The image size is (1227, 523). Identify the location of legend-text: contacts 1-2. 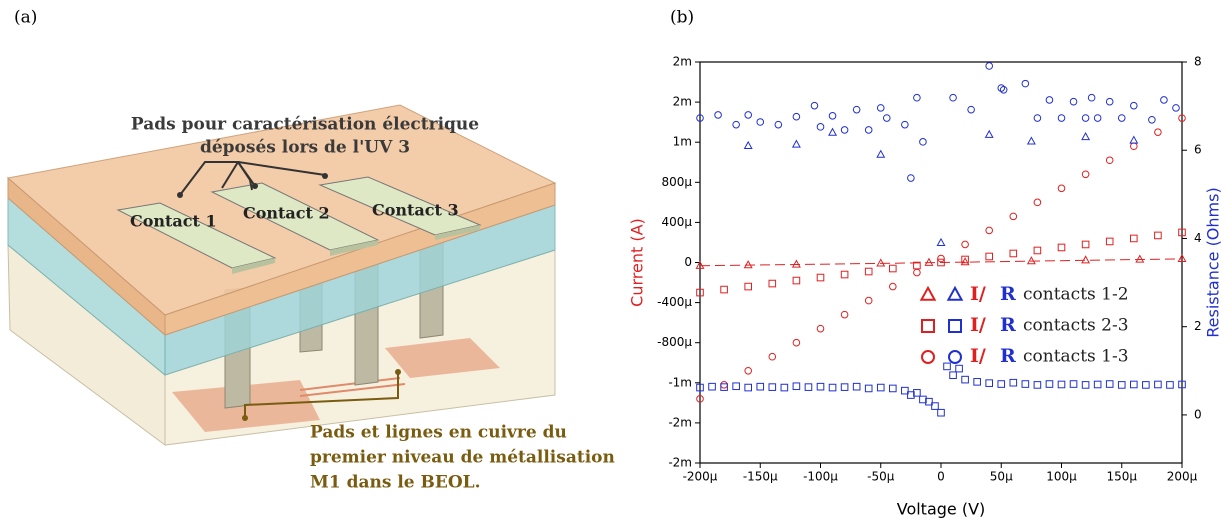
(1076, 295).